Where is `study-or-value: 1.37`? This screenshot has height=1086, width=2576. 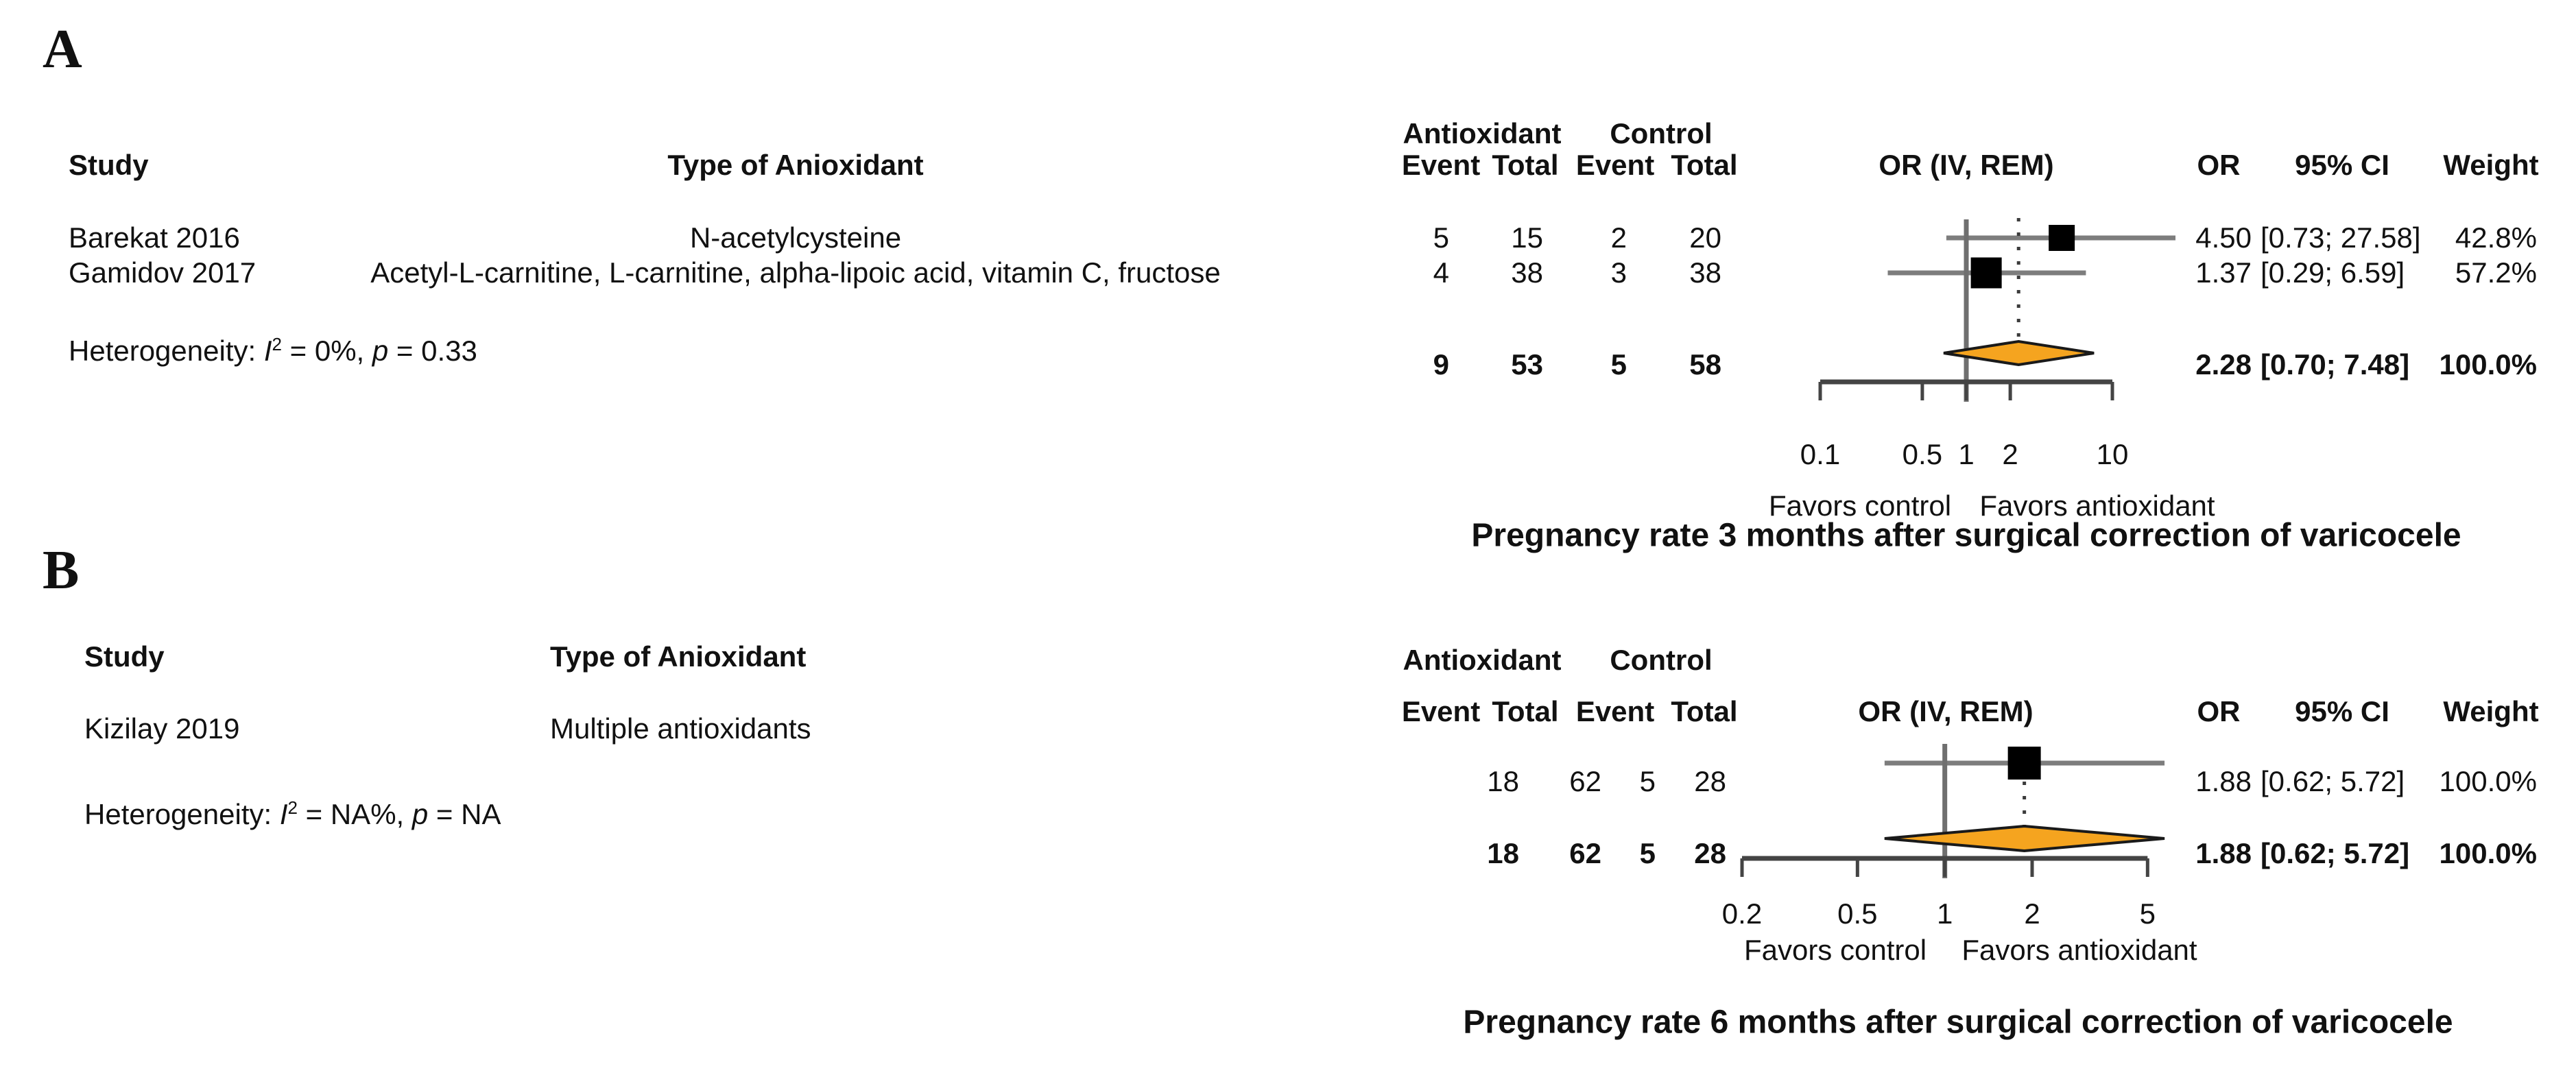 study-or-value: 1.37 is located at coordinates (2223, 272).